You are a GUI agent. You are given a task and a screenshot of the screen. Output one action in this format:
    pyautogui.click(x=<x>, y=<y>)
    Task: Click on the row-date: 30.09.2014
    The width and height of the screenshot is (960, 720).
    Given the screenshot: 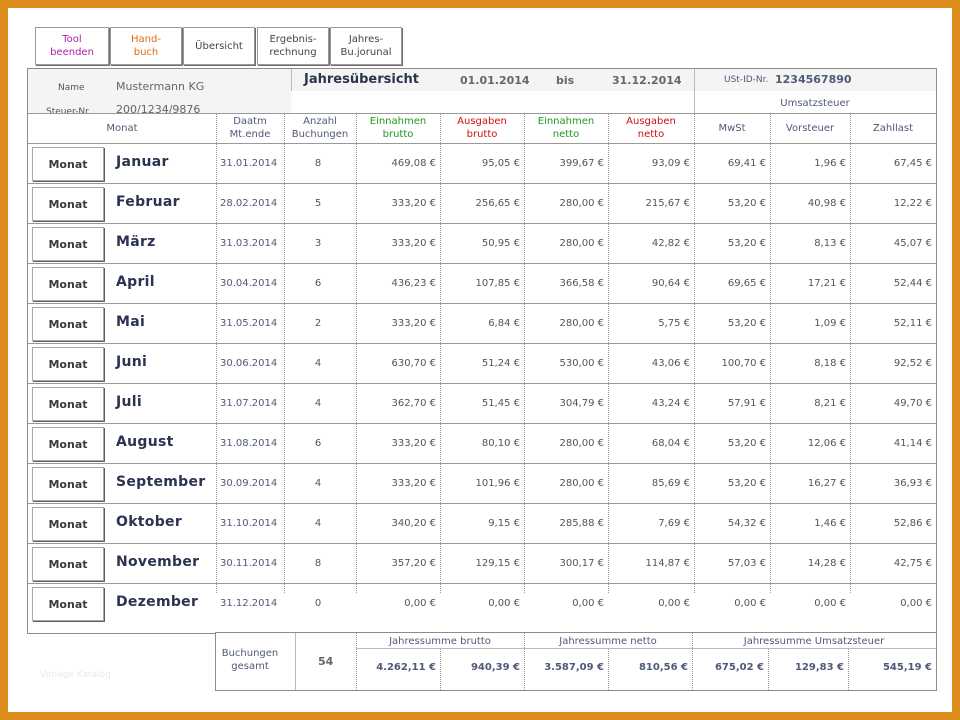 What is the action you would take?
    pyautogui.click(x=249, y=483)
    